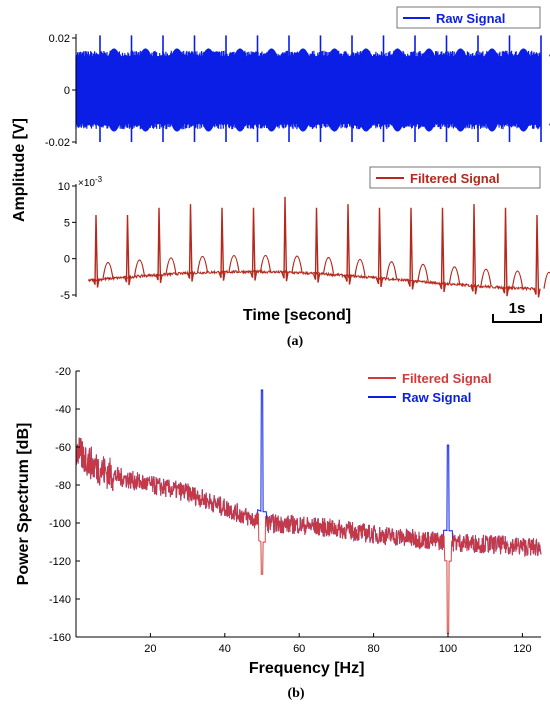  Describe the element at coordinates (60, 524) in the screenshot. I see `ytick-label: -100` at that location.